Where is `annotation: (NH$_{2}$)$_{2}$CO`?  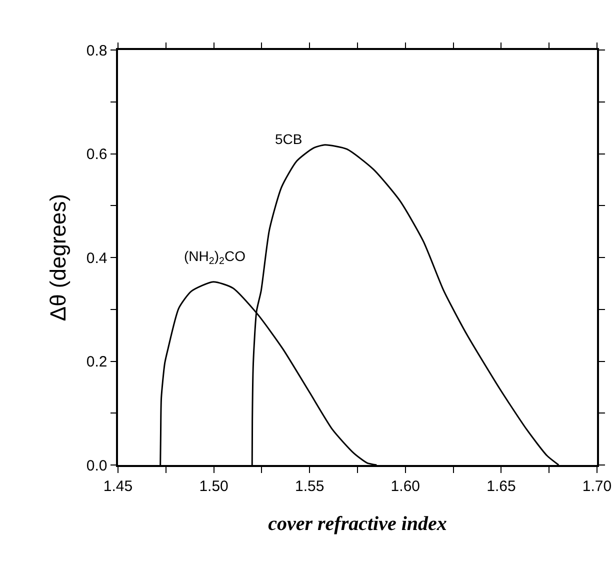 annotation: (NH$_{2}$)$_{2}$CO is located at coordinates (215, 257).